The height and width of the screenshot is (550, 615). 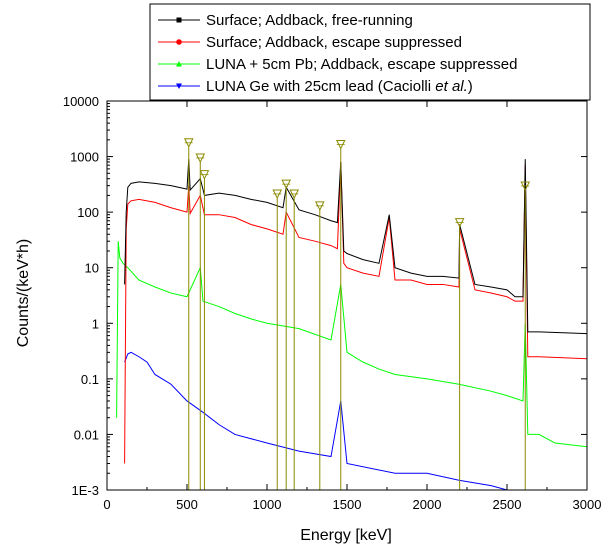 What do you see at coordinates (95, 323) in the screenshot?
I see `y-tick-label: 1` at bounding box center [95, 323].